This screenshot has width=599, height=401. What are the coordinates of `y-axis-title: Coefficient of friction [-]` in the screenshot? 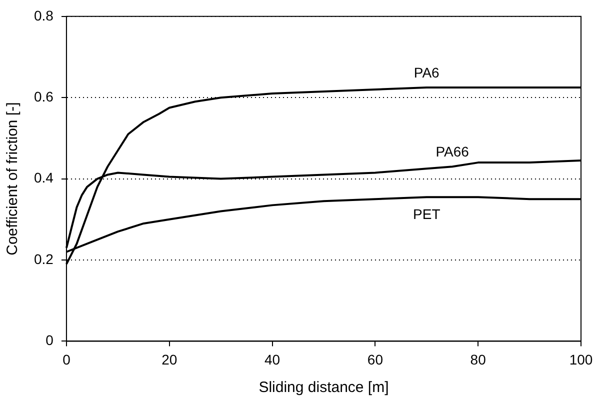 It's located at (13, 179).